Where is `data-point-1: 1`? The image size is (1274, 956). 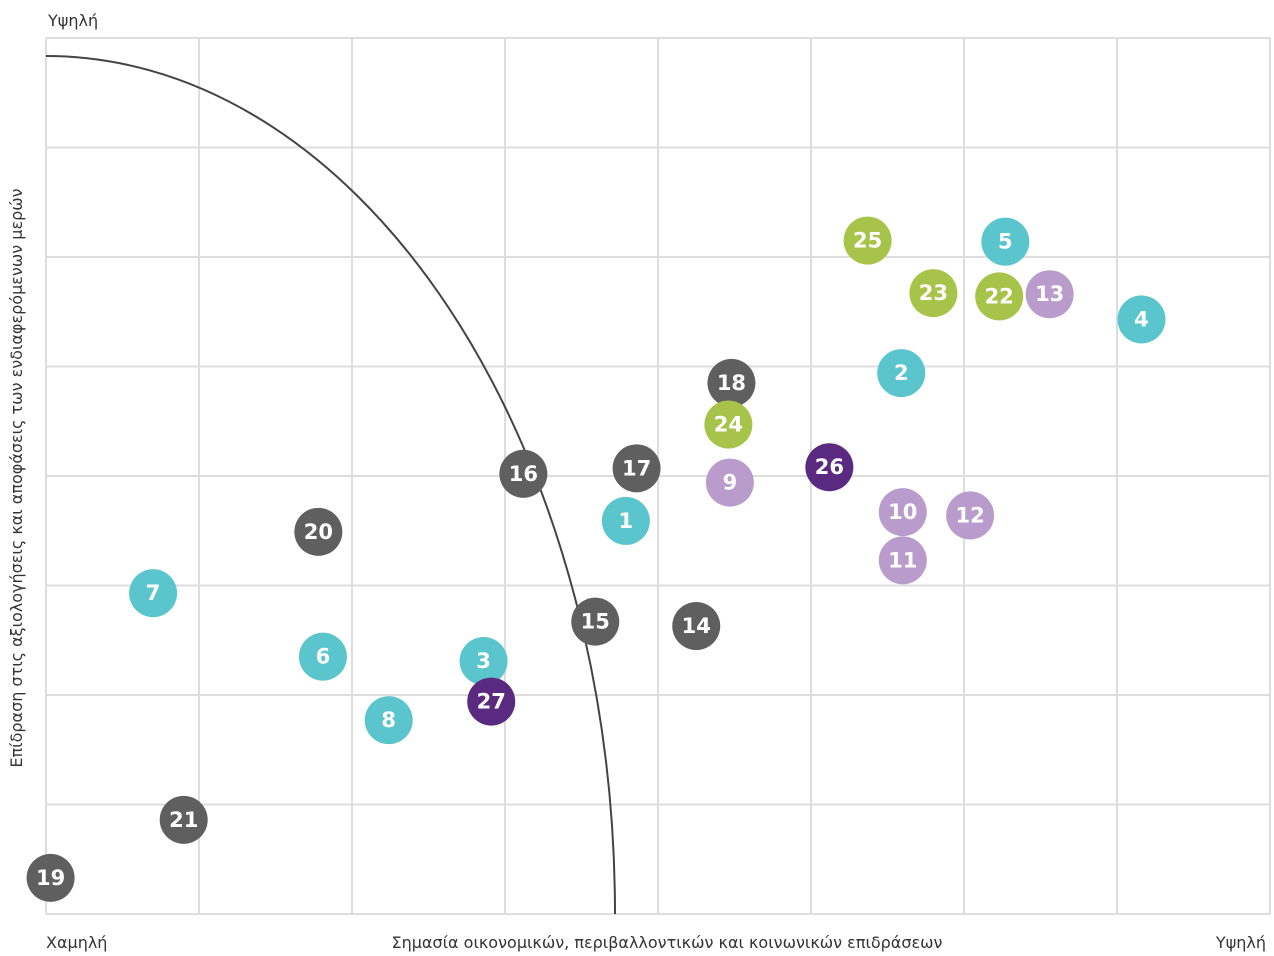 data-point-1: 1 is located at coordinates (625, 520).